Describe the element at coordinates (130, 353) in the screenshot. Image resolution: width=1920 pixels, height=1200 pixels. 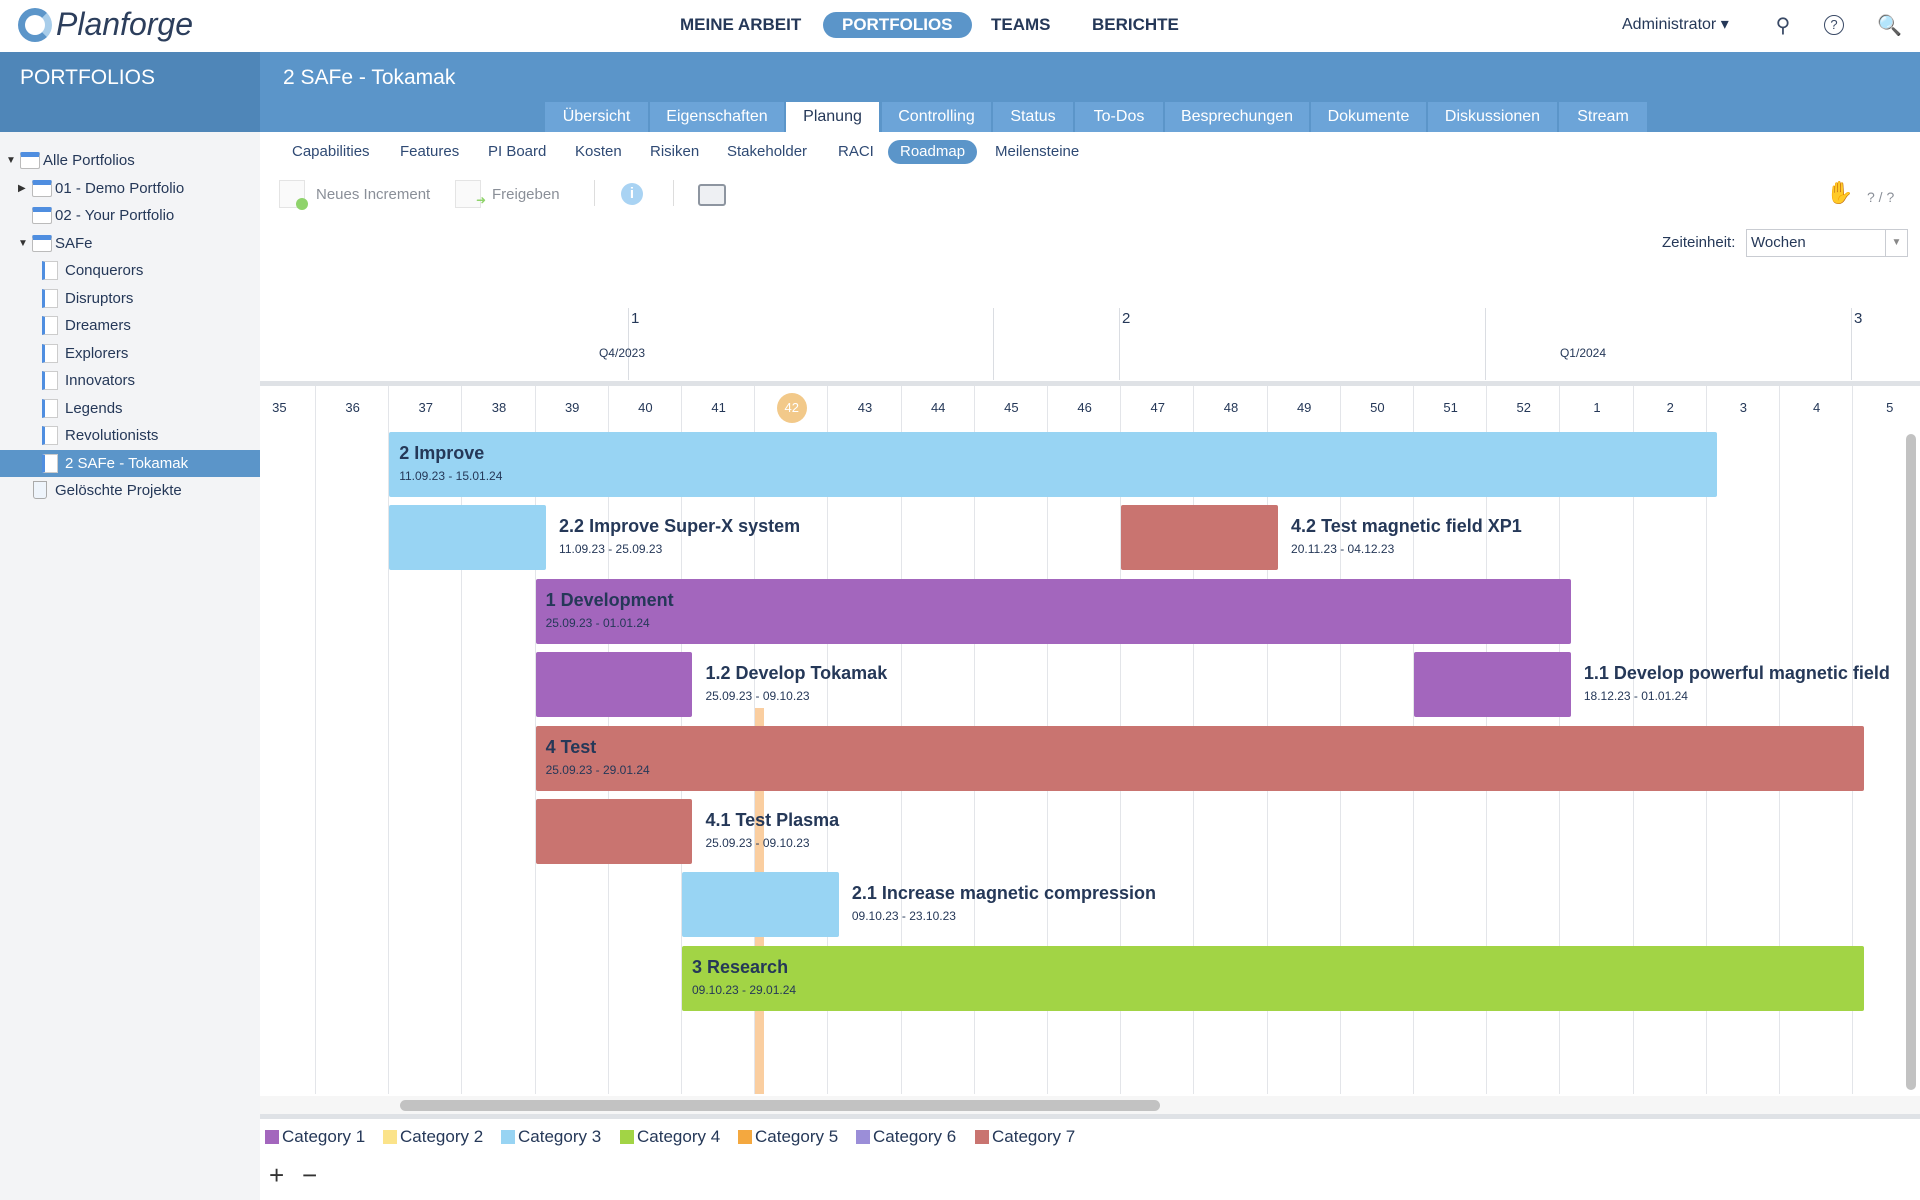
I see `tree-item: Explorers` at that location.